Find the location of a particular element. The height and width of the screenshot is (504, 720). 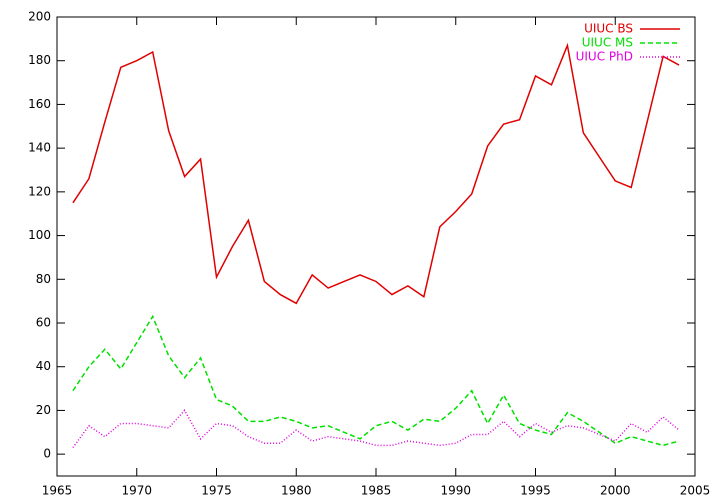

y-tick-label: 100 is located at coordinates (39, 235).